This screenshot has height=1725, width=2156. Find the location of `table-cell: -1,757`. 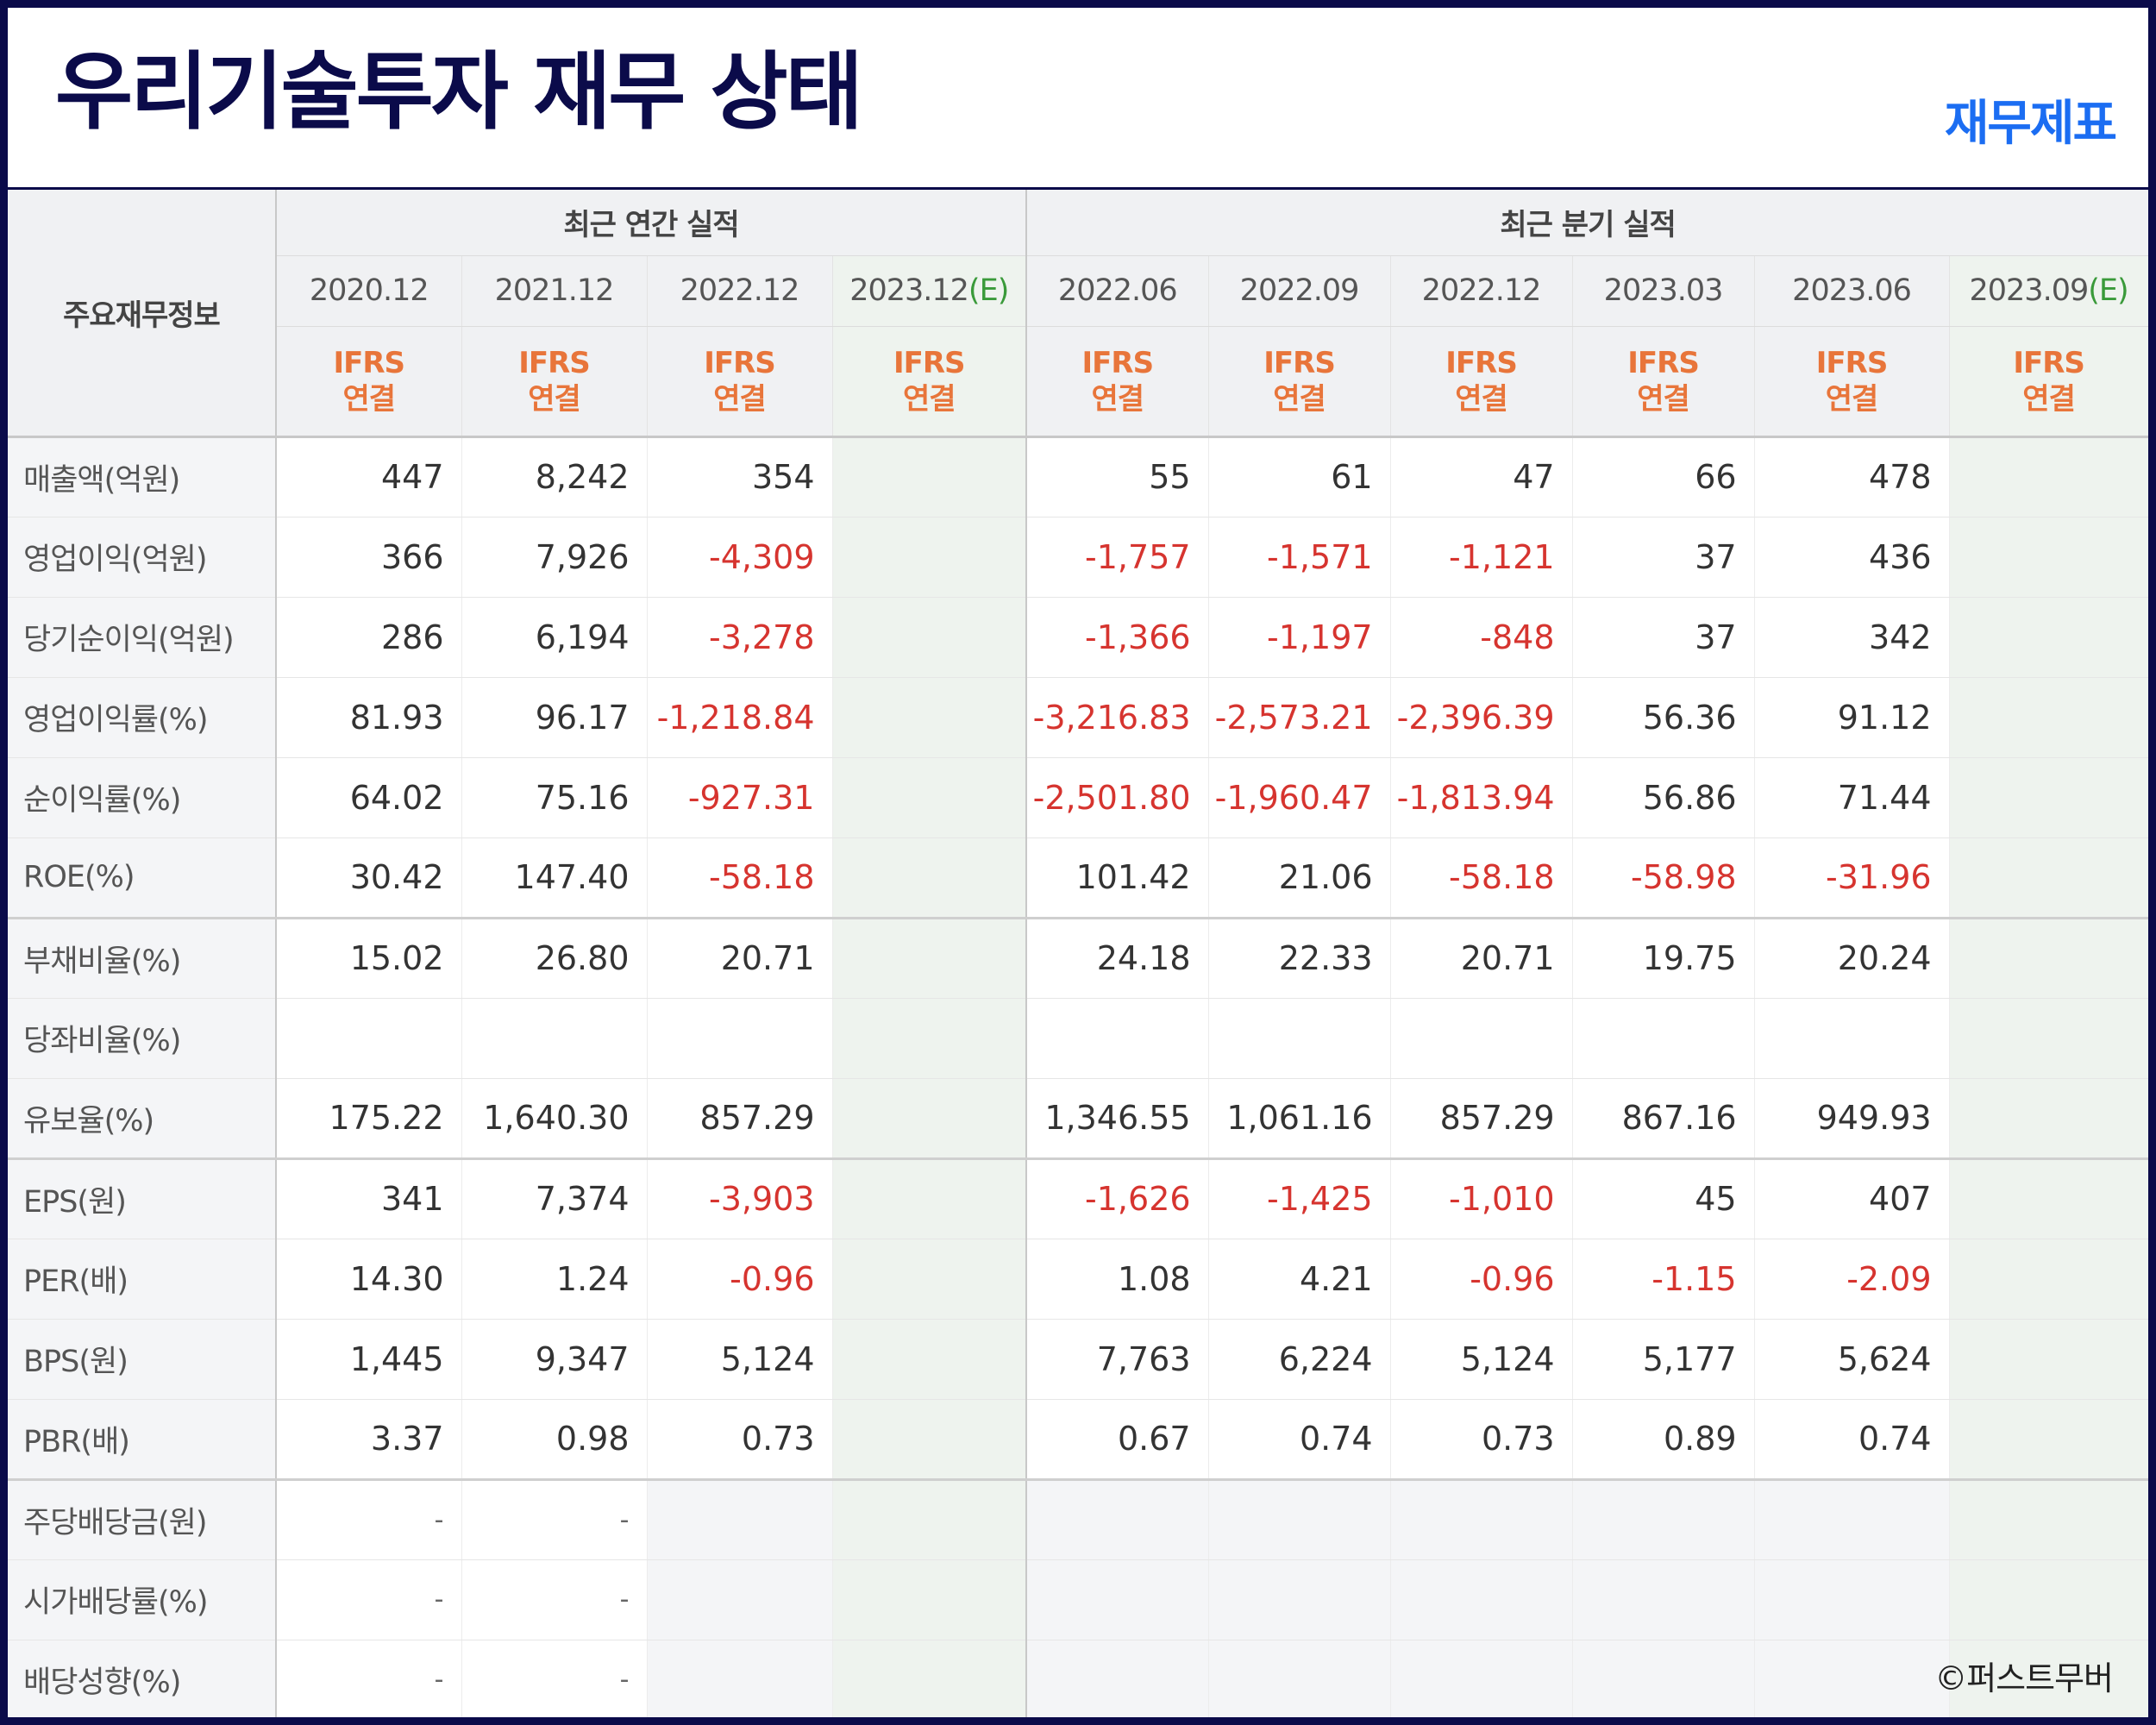

table-cell: -1,757 is located at coordinates (1117, 557).